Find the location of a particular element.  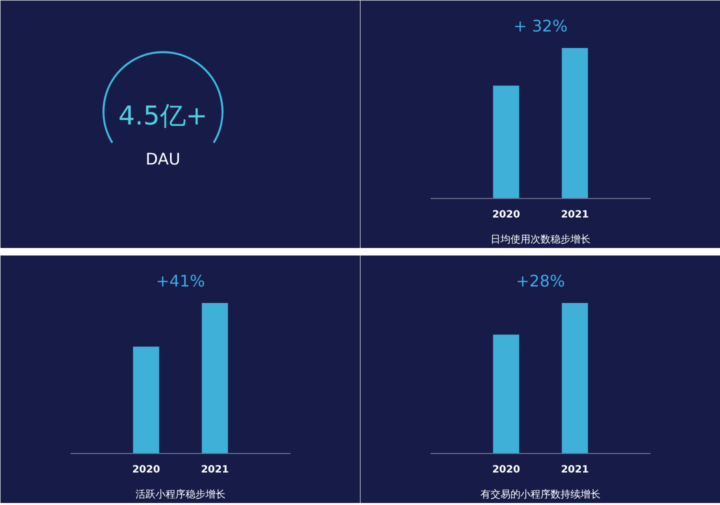

chart-title: +41% is located at coordinates (180, 281).